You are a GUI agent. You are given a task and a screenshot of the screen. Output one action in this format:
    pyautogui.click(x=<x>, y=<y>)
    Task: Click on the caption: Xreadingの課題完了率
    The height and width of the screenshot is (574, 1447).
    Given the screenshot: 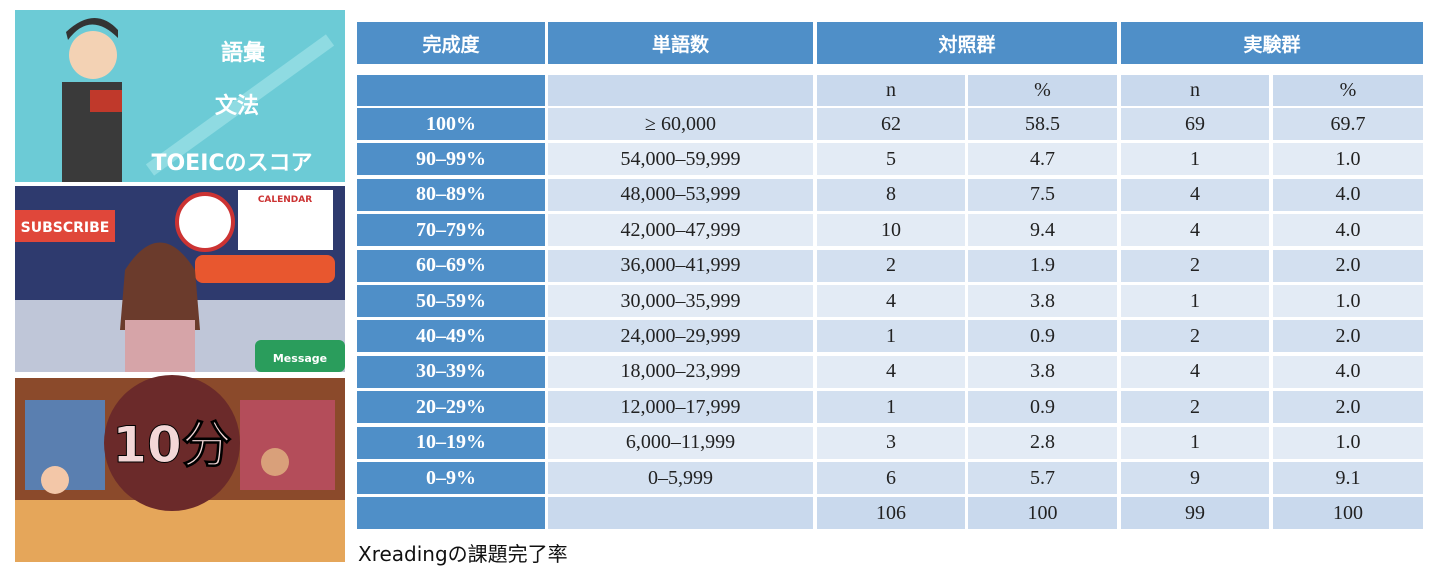 What is the action you would take?
    pyautogui.click(x=463, y=554)
    